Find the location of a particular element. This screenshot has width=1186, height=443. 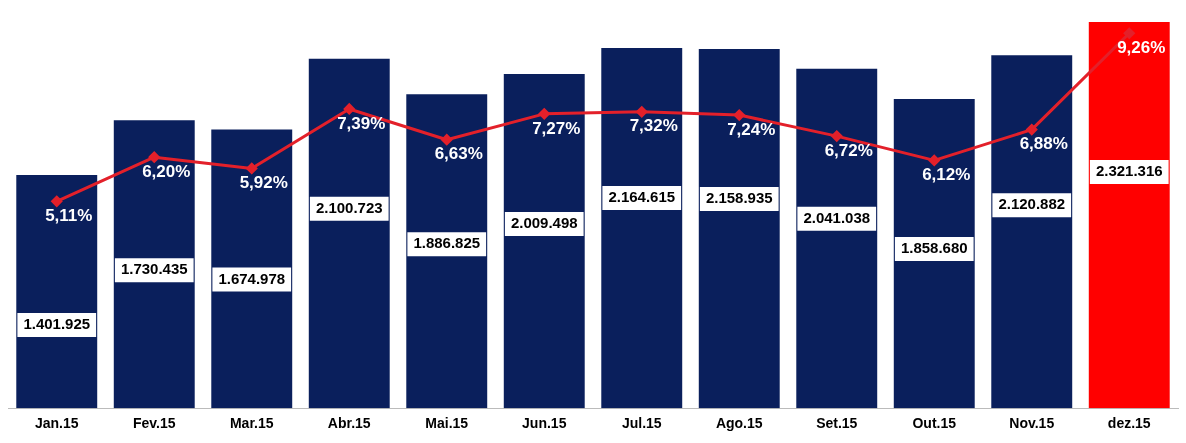

data-label: 7,27% is located at coordinates (556, 128).